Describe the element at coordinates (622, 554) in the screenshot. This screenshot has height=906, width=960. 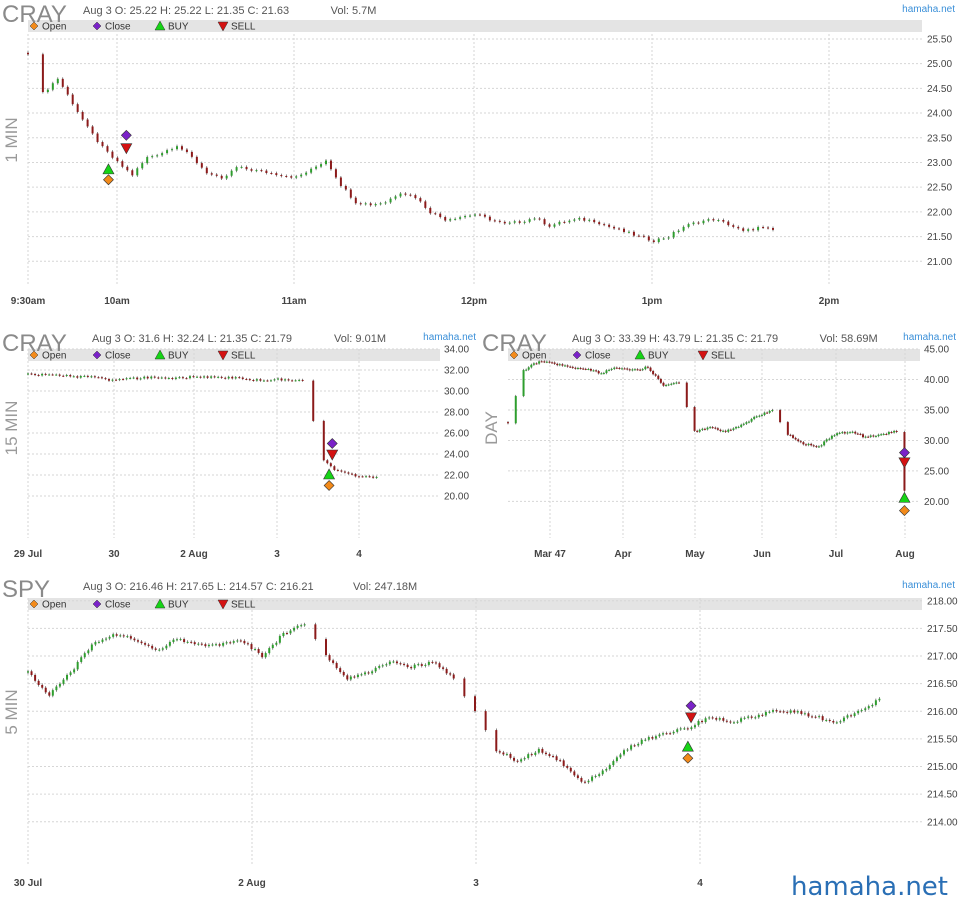
I see `x-tick-label: Apr` at that location.